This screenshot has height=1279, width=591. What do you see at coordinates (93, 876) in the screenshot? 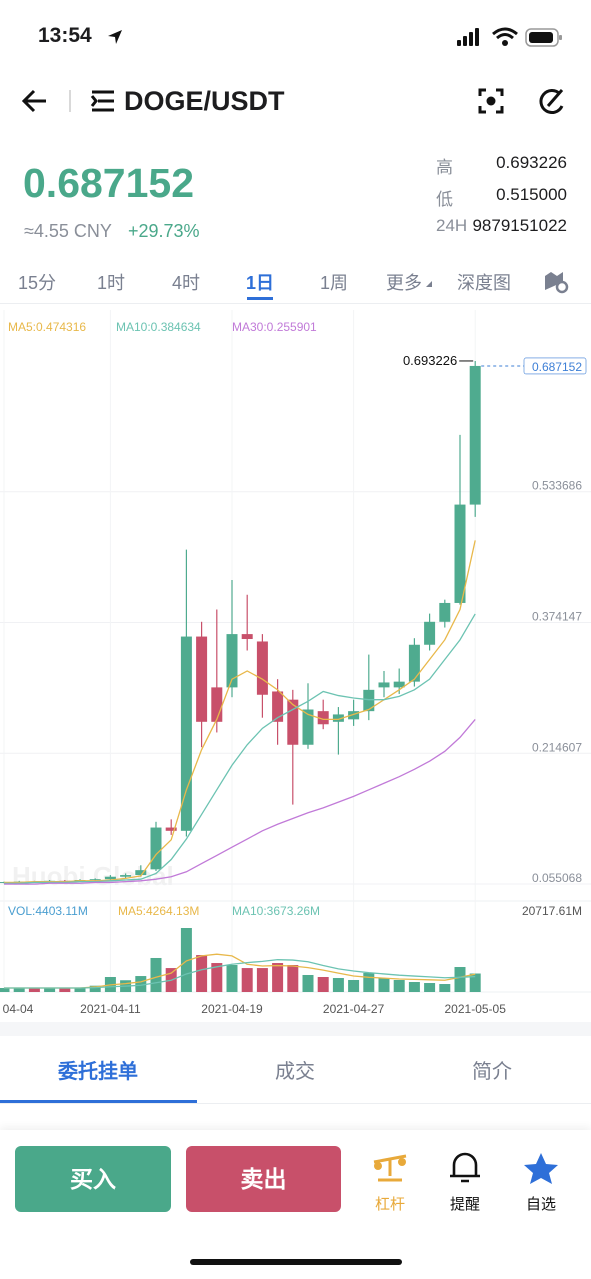
I see `watermark: Huobi Global` at bounding box center [93, 876].